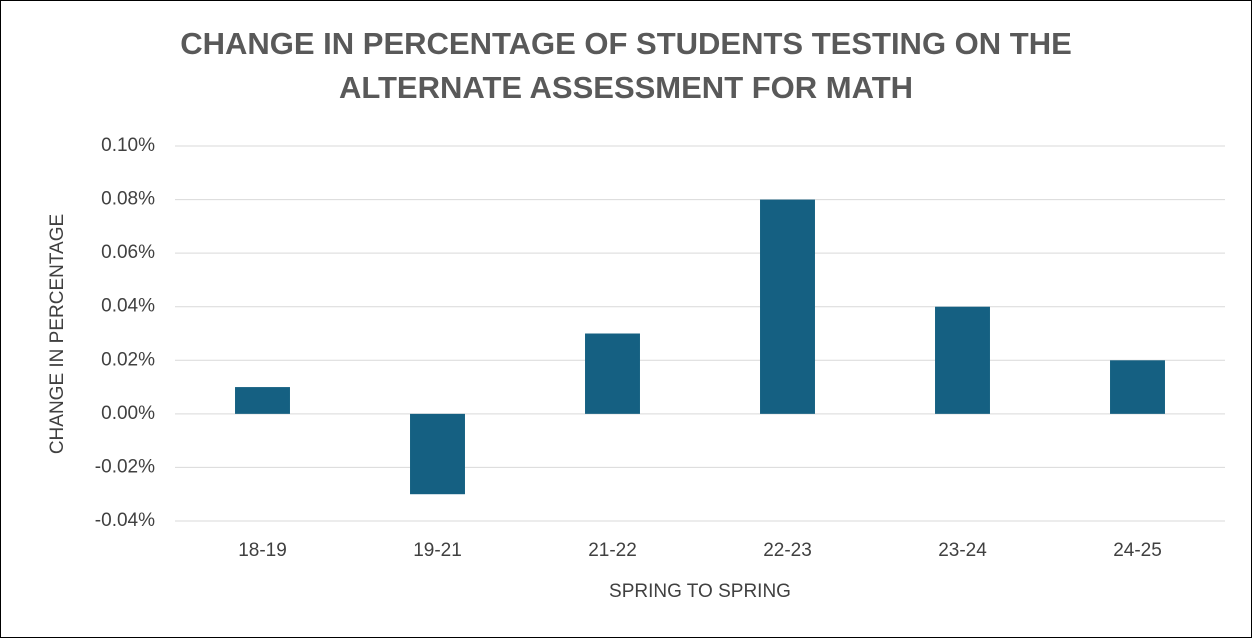 The width and height of the screenshot is (1252, 638). What do you see at coordinates (125, 466) in the screenshot?
I see `y-tick-label: -0.02%` at bounding box center [125, 466].